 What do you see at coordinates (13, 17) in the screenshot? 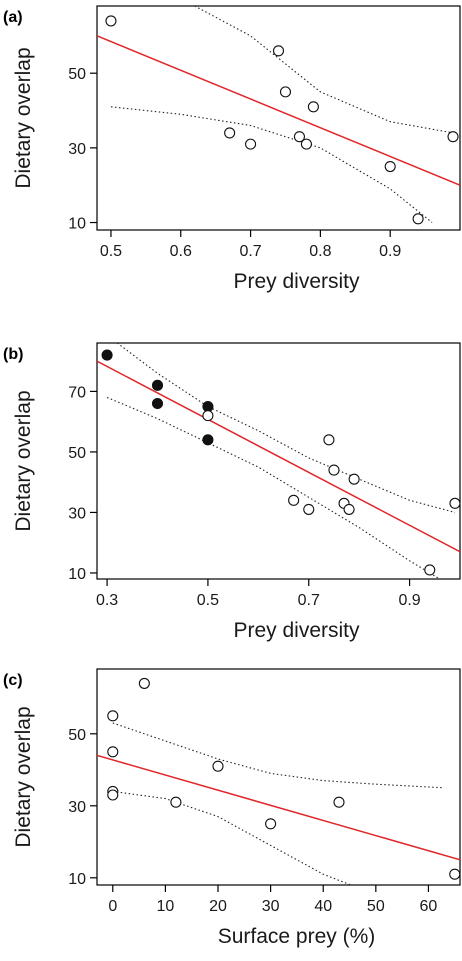
I see `panel-label: (a)` at bounding box center [13, 17].